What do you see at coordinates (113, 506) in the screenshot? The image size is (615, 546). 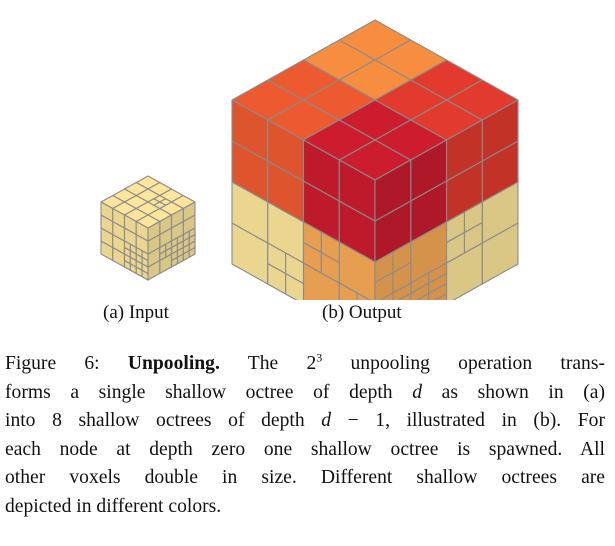 I see `caption-line-6: depicted in different colors.` at bounding box center [113, 506].